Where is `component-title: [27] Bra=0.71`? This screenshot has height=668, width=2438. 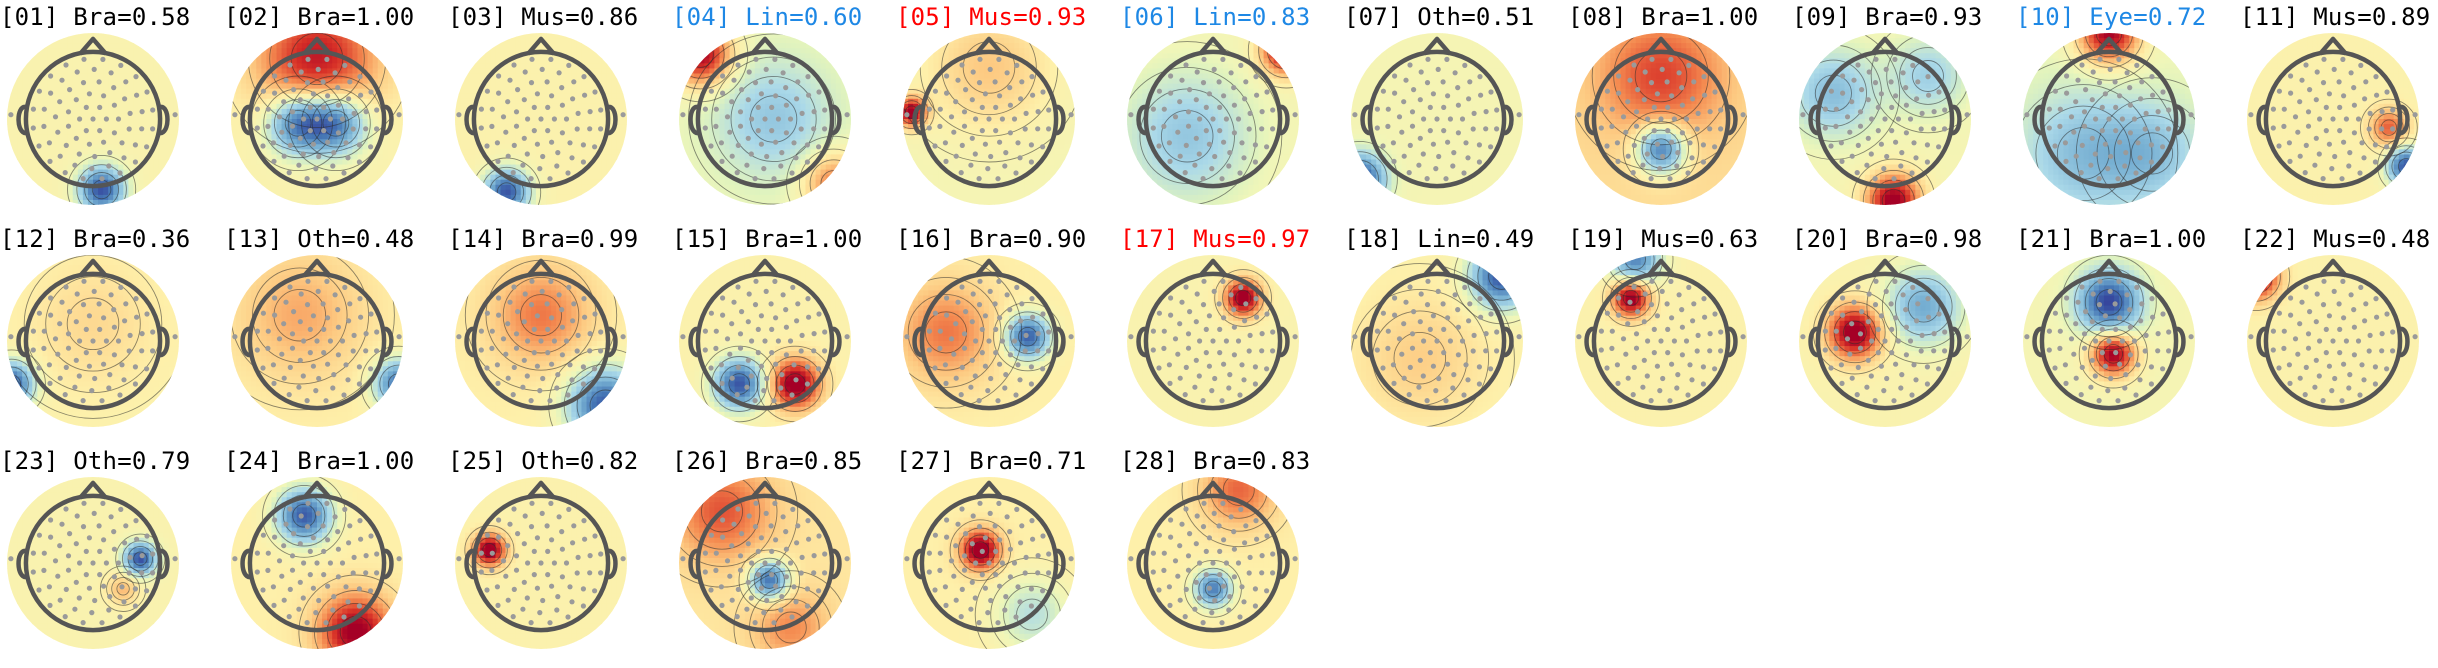 component-title: [27] Bra=0.71 is located at coordinates (1008, 461).